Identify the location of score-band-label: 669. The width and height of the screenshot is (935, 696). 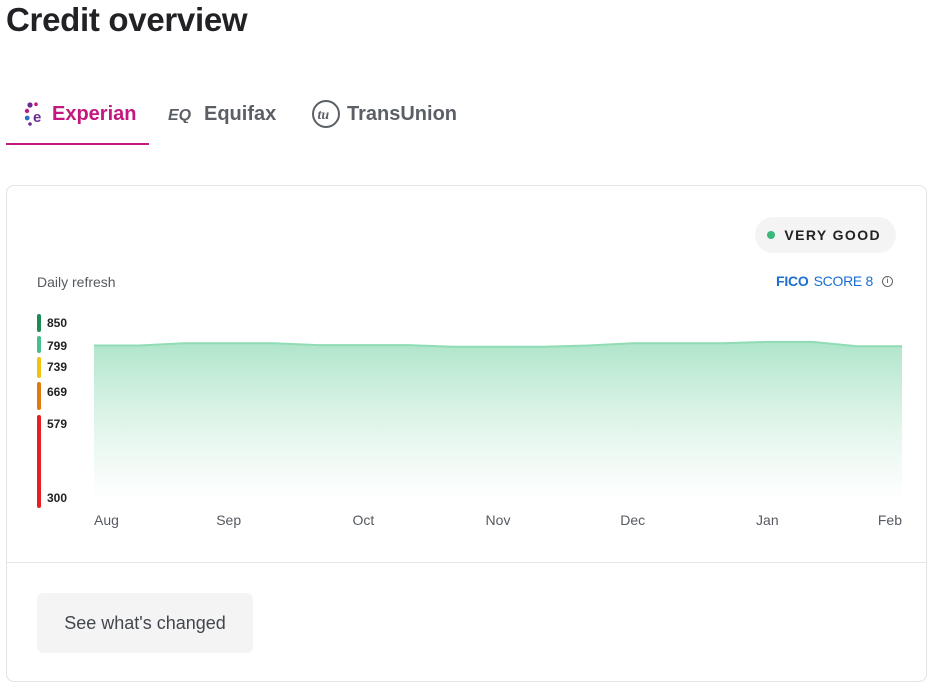
(57, 392).